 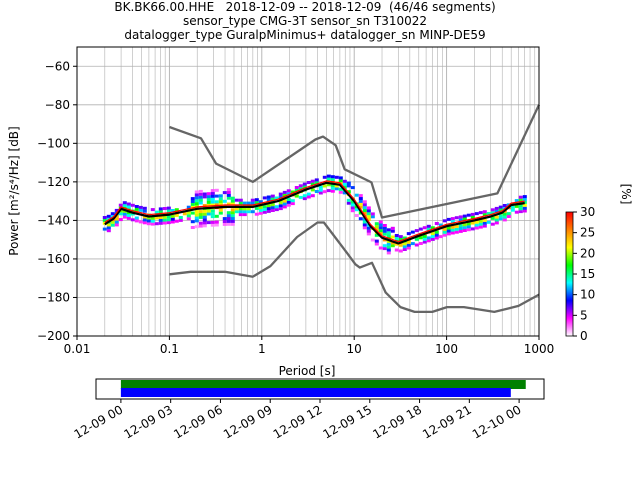 What do you see at coordinates (587, 212) in the screenshot?
I see `colorbar-tick-label: 30` at bounding box center [587, 212].